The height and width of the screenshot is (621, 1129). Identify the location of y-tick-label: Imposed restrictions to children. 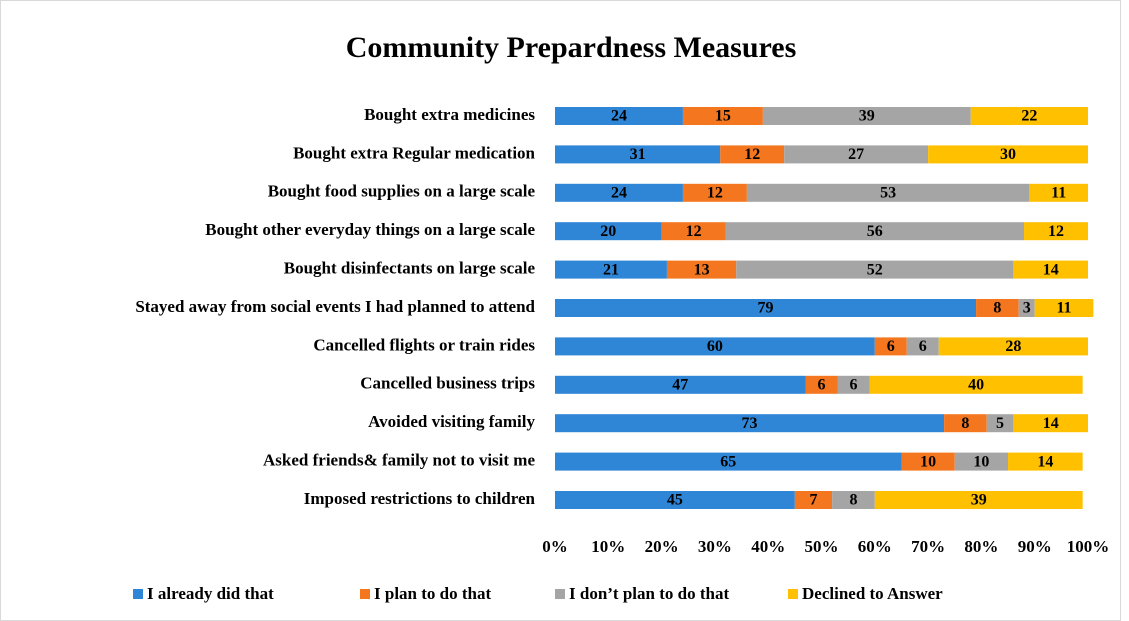
(420, 498).